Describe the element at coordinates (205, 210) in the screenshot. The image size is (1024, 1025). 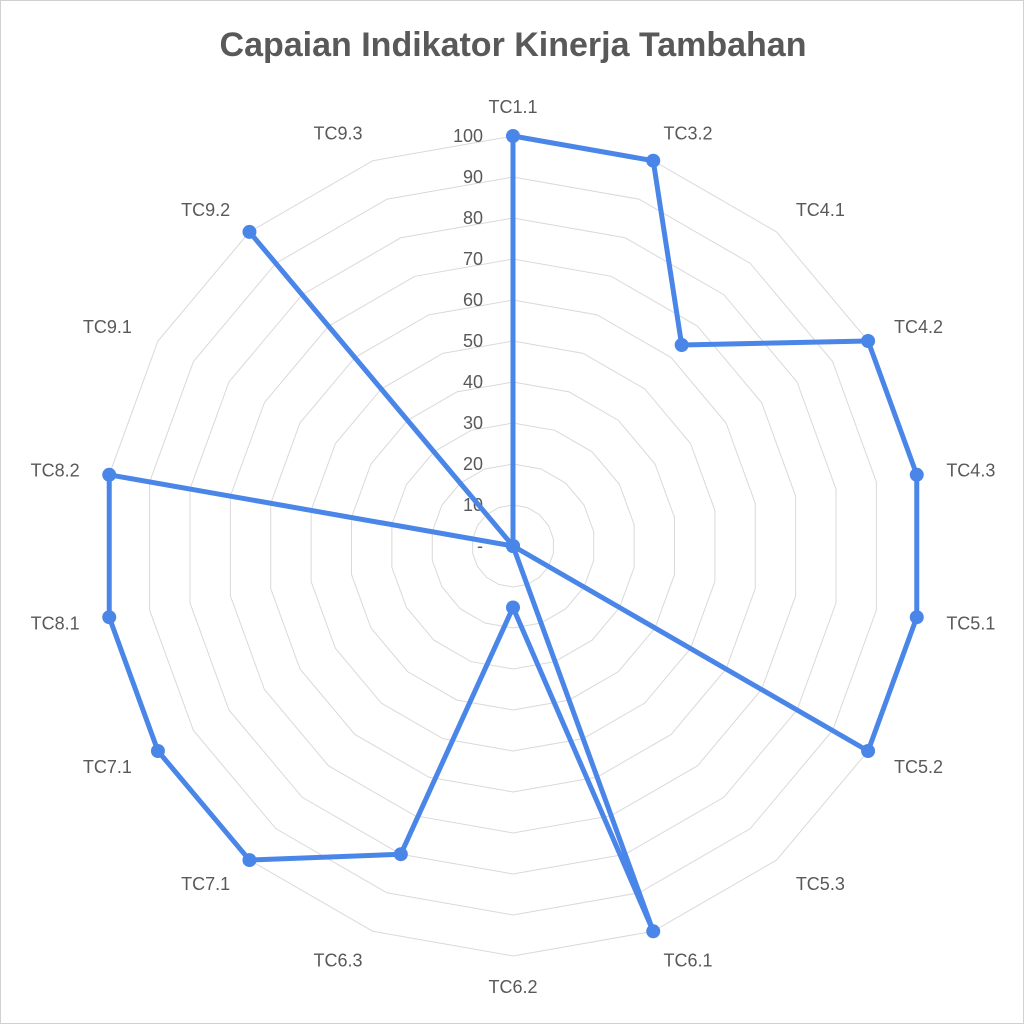
I see `category-label: TC9.2` at that location.